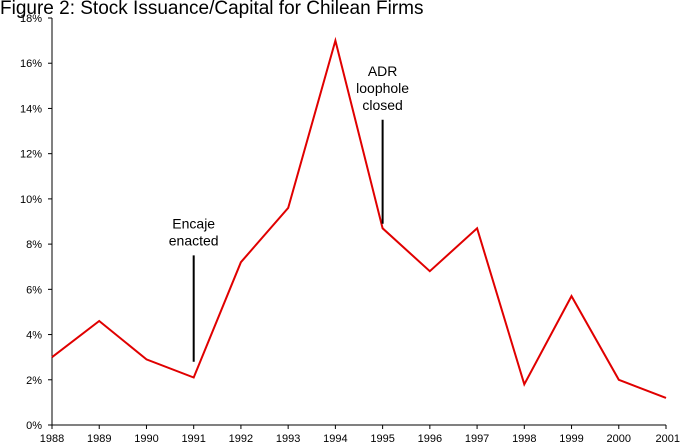 The image size is (680, 447). Describe the element at coordinates (571, 439) in the screenshot. I see `x-tick-label: 1999` at that location.